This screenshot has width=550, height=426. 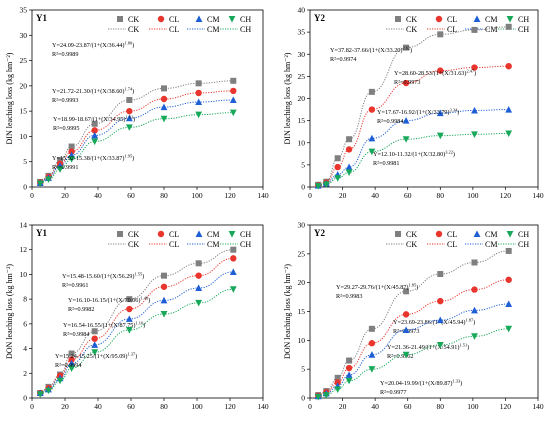 I want to click on series-ck: Y=24.09-23.87/(1+(X/36.44)1.80)R²=0.9989, so click(x=137, y=113).